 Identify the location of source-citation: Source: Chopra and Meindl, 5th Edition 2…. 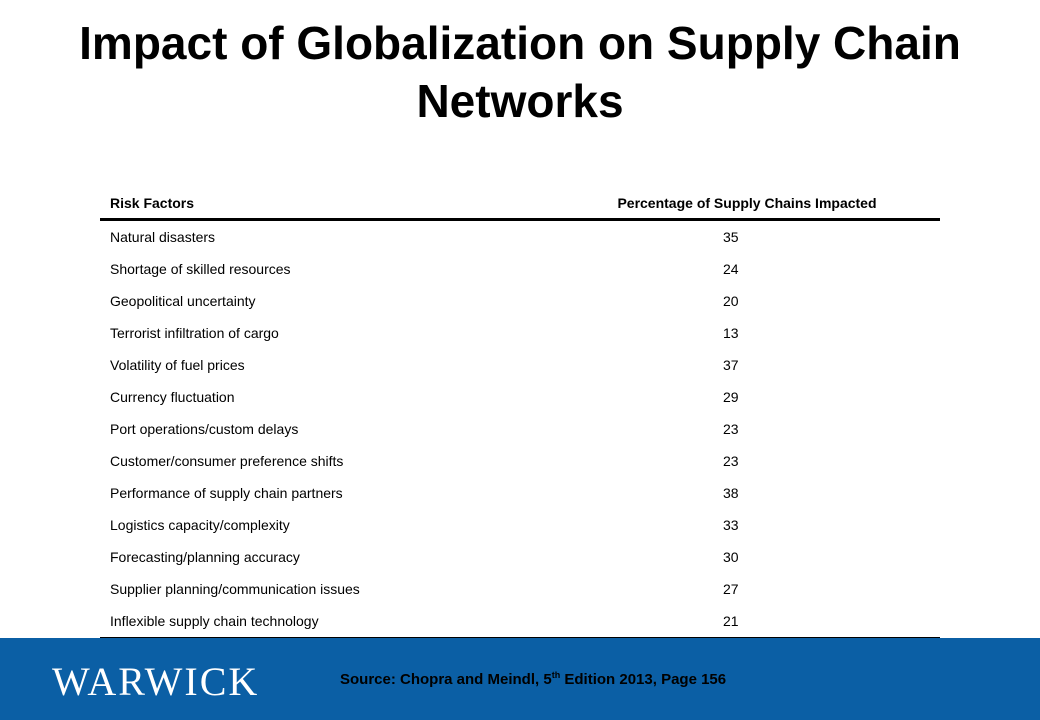
(533, 679).